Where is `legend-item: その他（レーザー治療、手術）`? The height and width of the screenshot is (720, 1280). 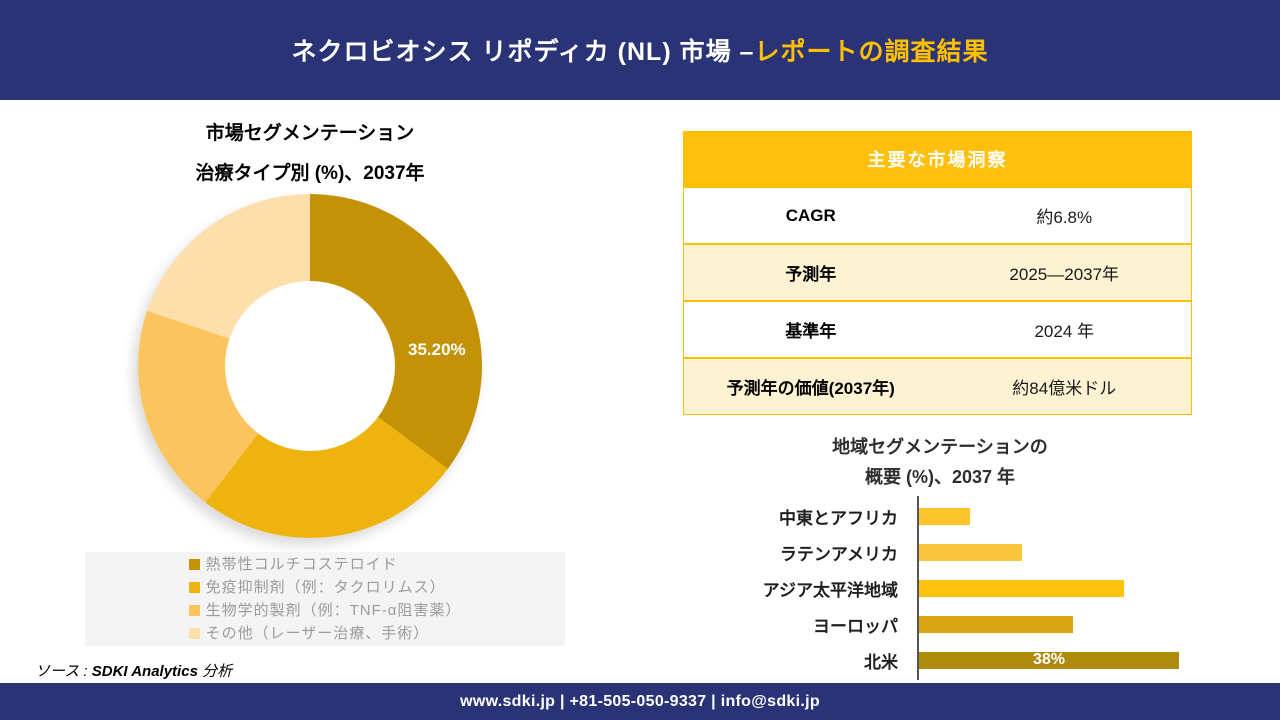
legend-item: その他（レーザー治療、手術） is located at coordinates (309, 633).